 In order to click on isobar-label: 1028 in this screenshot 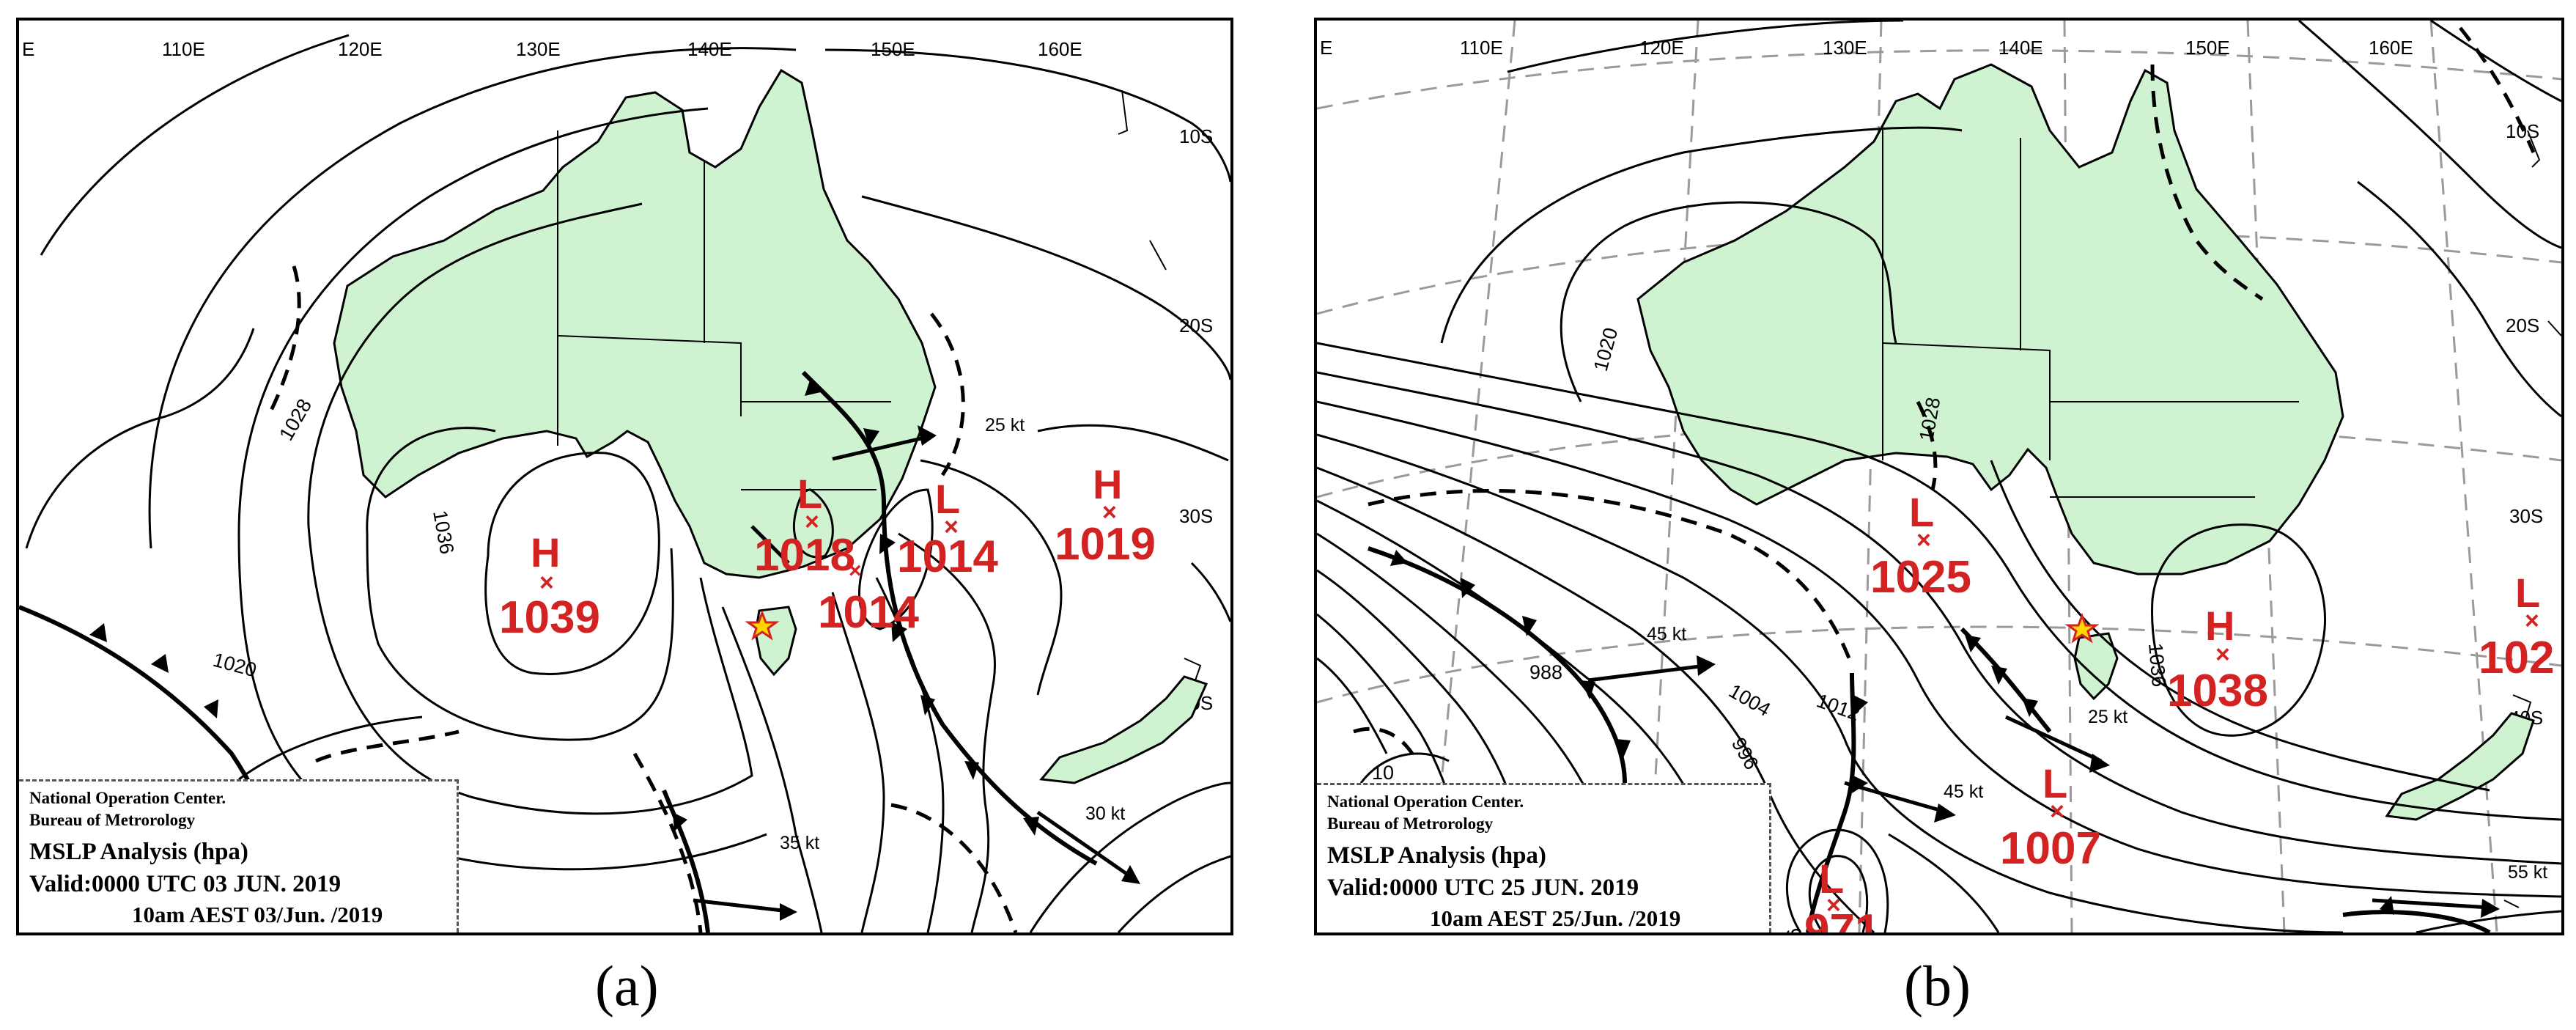, I will do `click(295, 419)`.